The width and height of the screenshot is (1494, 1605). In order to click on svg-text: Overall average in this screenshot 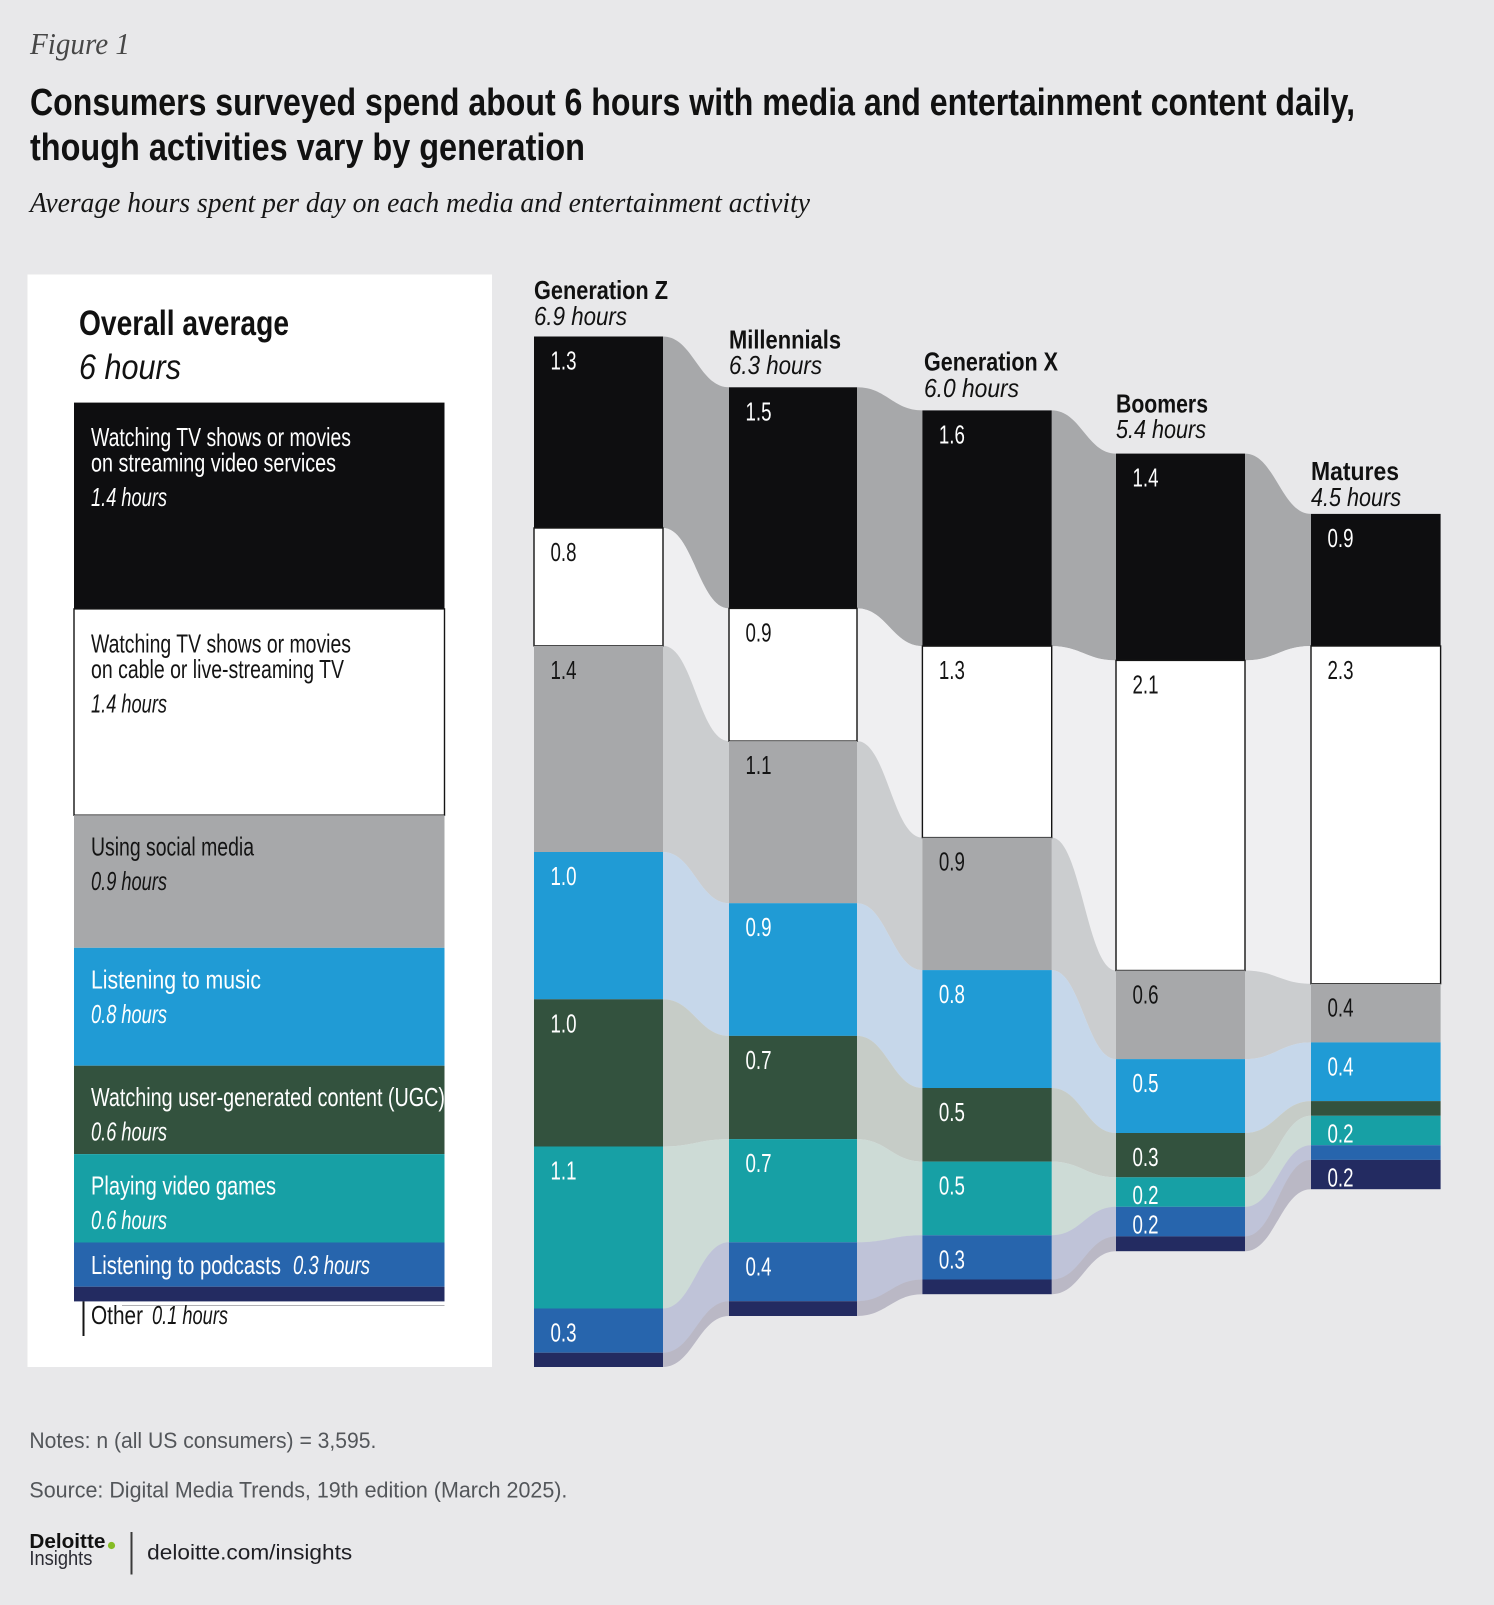, I will do `click(184, 323)`.